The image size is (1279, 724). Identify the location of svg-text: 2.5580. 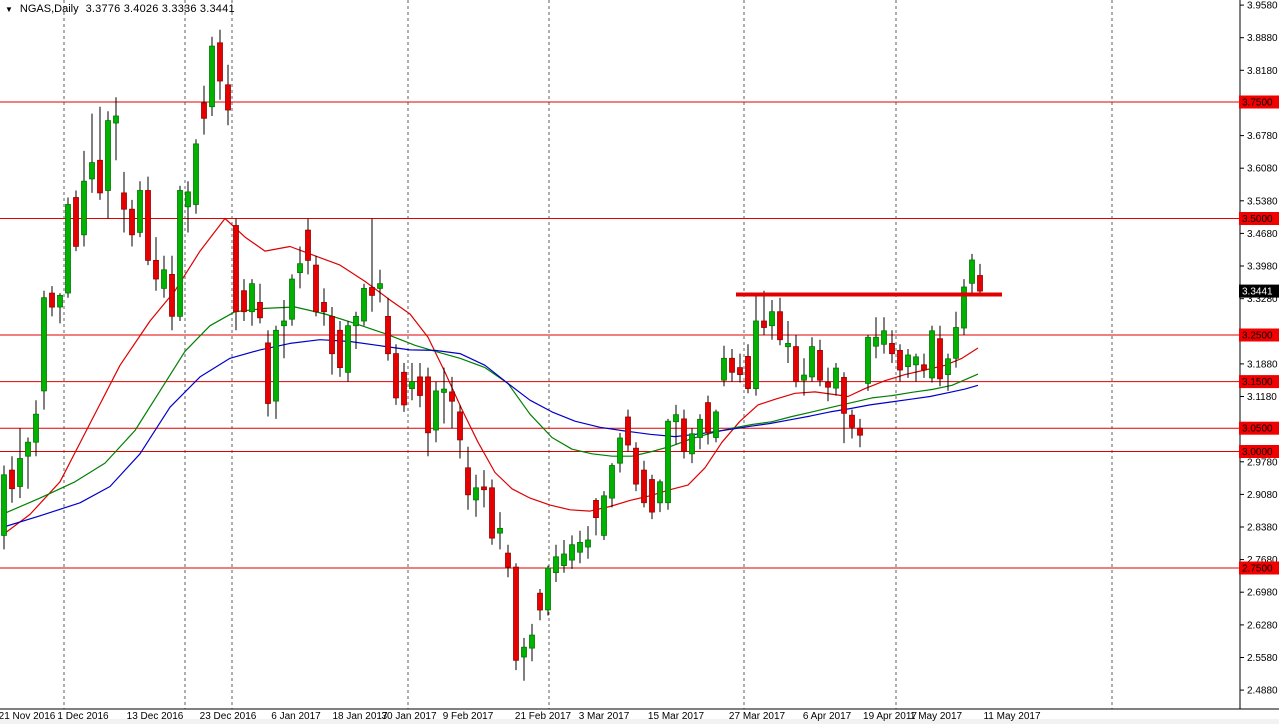
(1262, 658).